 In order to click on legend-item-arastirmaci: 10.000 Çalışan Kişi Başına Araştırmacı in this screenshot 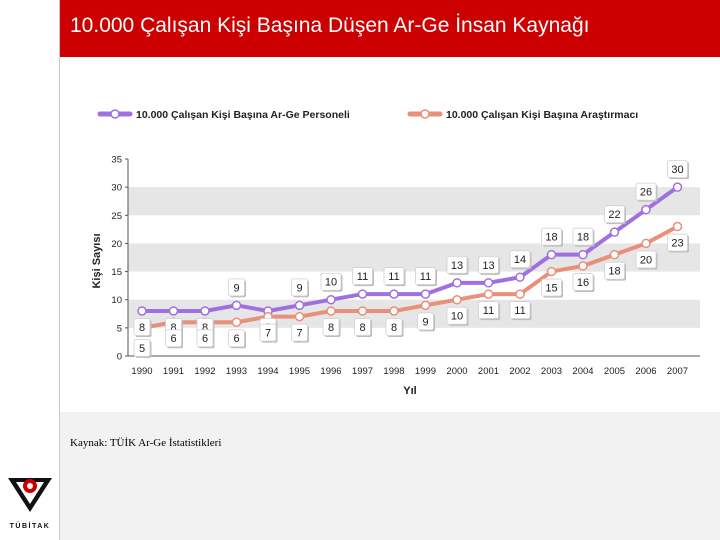, I will do `click(522, 115)`.